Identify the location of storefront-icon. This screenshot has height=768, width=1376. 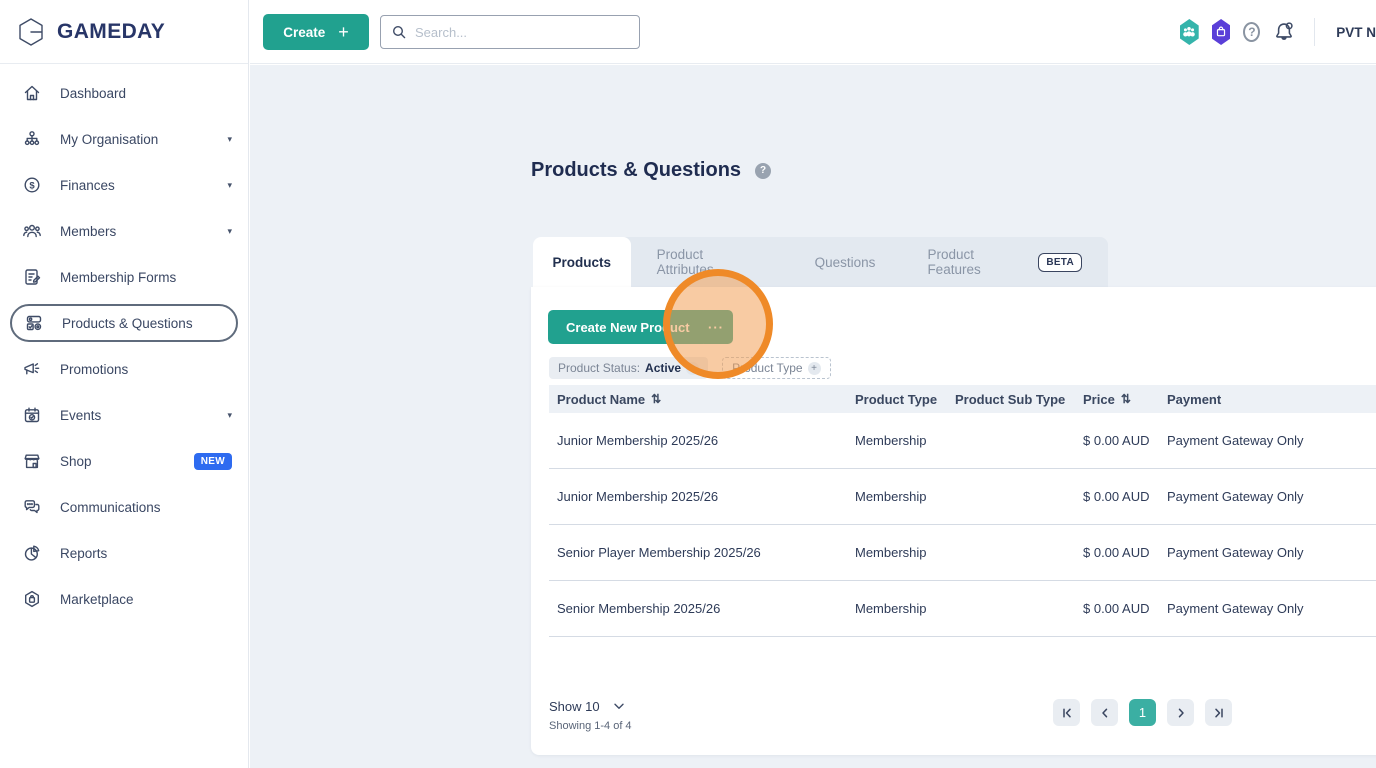
(32, 461).